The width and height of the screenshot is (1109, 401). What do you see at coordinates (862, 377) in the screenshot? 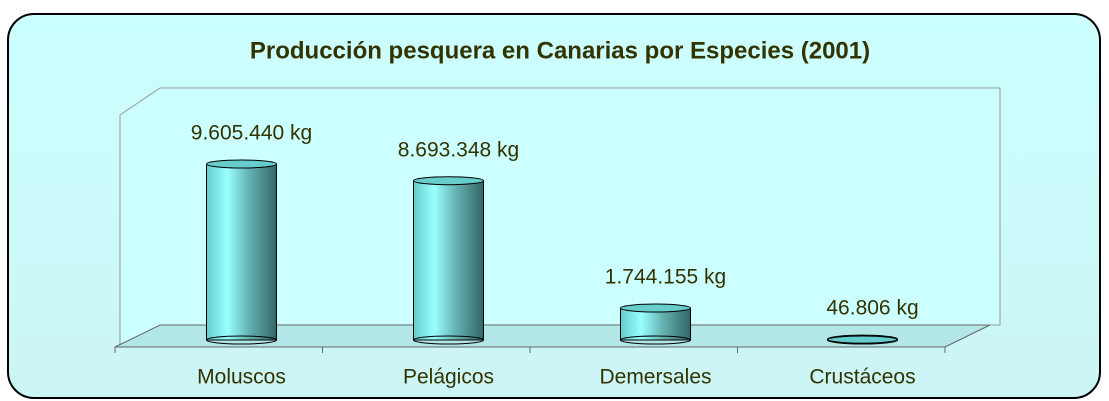
I see `x-tick-label: Crustáceos` at bounding box center [862, 377].